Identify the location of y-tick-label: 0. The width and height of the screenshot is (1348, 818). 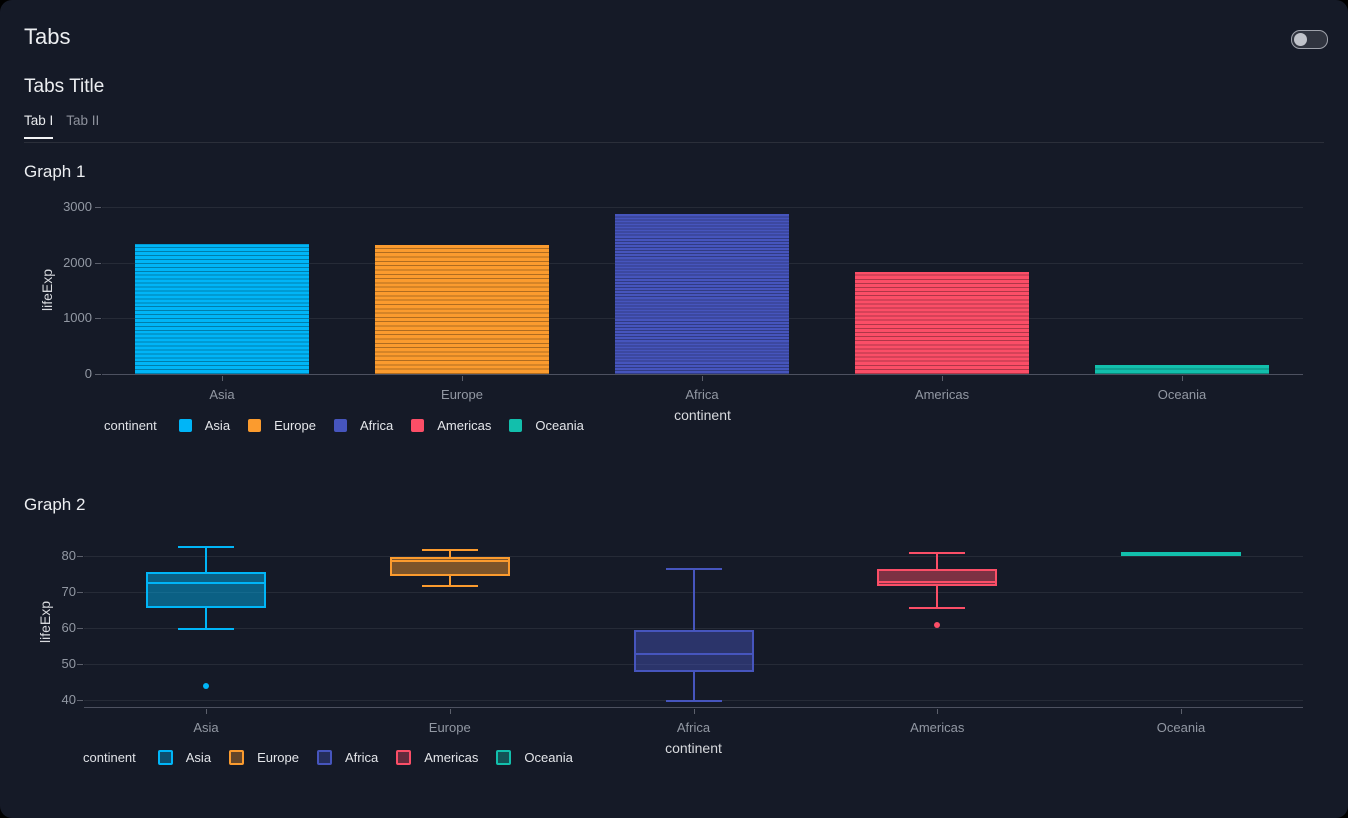
(88, 373).